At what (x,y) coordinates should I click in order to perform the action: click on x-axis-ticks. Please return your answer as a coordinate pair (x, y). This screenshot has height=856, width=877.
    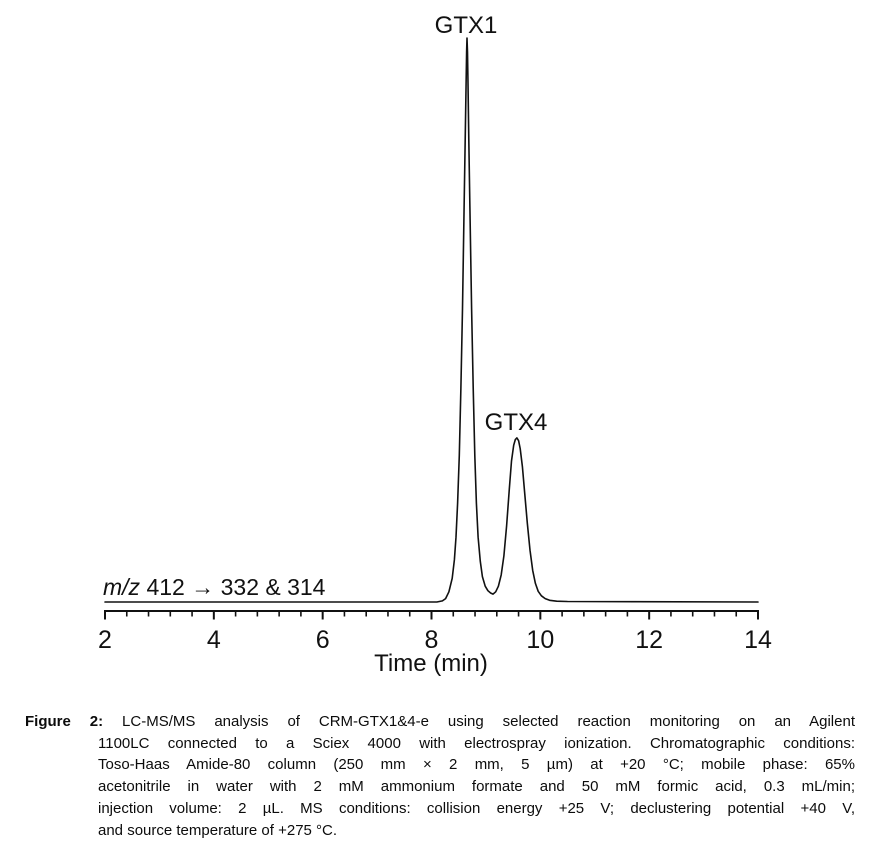
    Looking at the image, I should click on (431, 615).